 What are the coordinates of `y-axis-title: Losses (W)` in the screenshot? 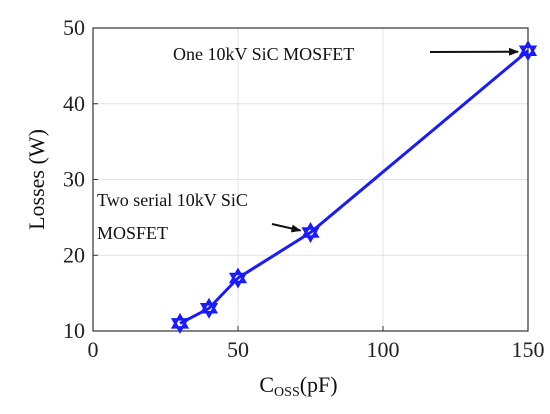 It's located at (36, 179).